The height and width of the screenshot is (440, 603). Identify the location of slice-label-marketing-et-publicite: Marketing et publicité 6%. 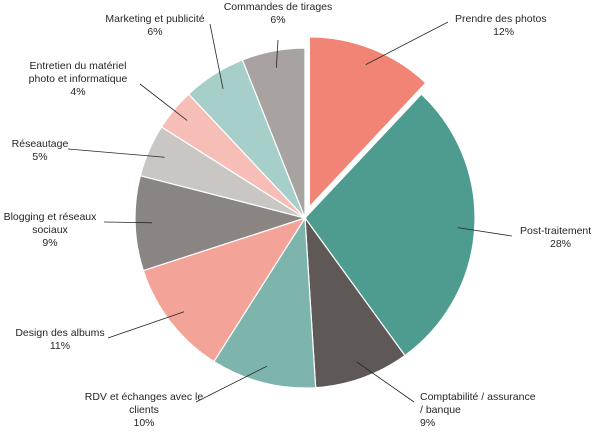
(154, 25).